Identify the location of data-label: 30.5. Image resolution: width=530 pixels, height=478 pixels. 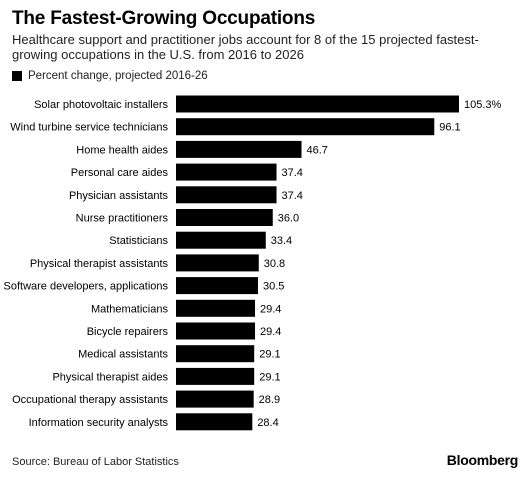
(273, 287).